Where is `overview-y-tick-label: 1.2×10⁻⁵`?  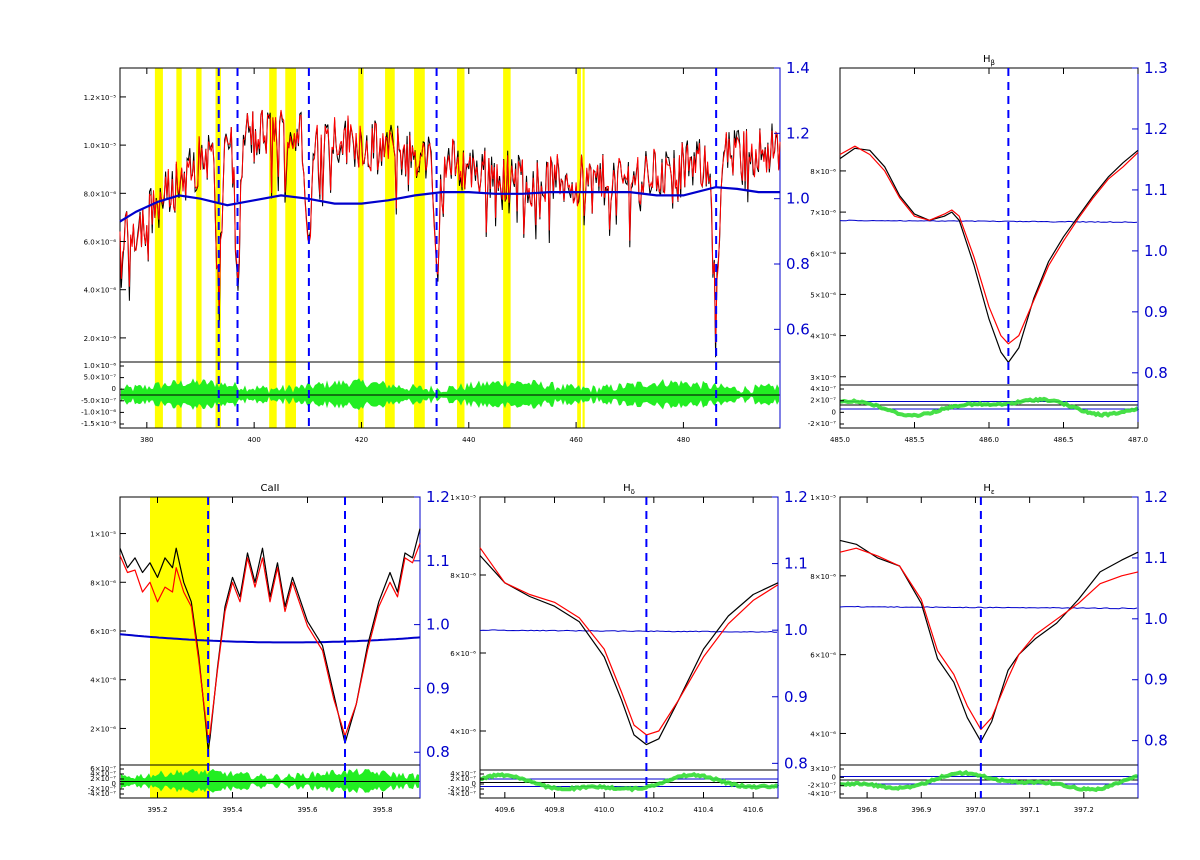 overview-y-tick-label: 1.2×10⁻⁵ is located at coordinates (100, 98).